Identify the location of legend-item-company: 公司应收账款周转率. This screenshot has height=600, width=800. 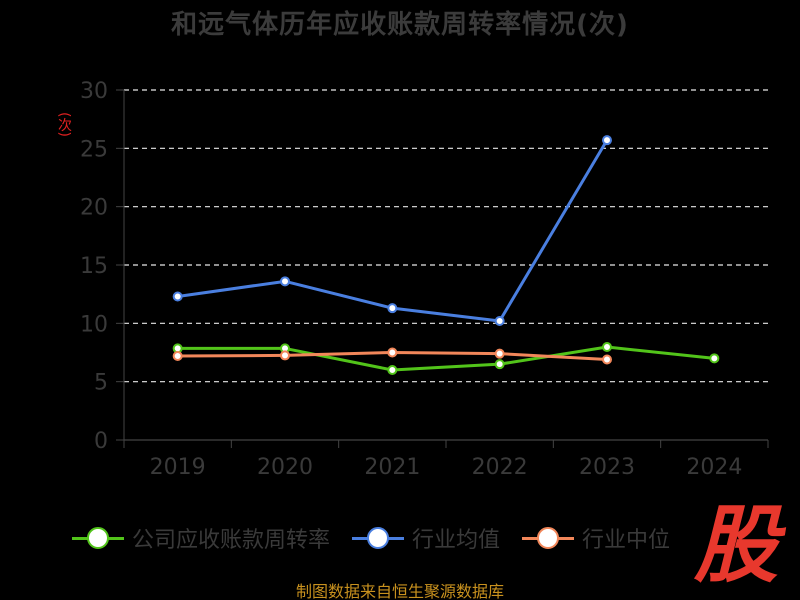
(201, 538).